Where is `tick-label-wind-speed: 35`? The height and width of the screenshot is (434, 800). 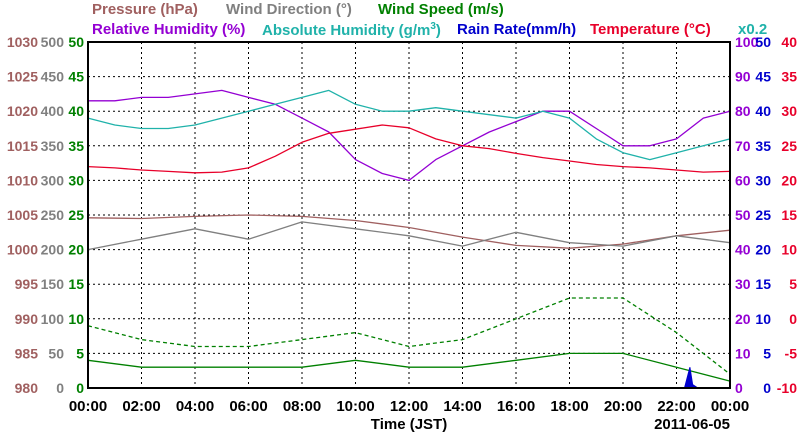
tick-label-wind-speed: 35 is located at coordinates (76, 146).